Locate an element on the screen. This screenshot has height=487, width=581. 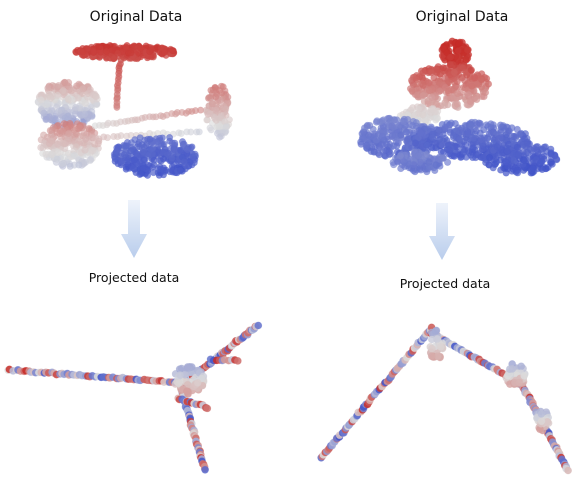
right-panel-subtitle: Projected data is located at coordinates (445, 283).